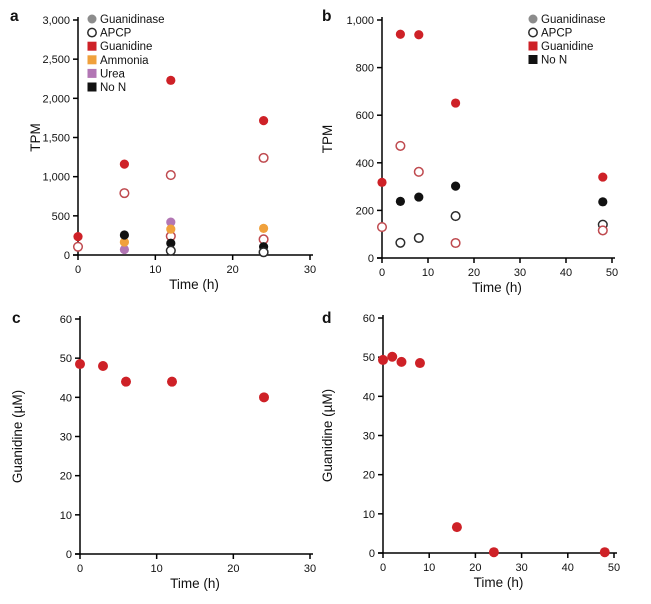 This screenshot has height=604, width=651. What do you see at coordinates (56, 21) in the screenshot?
I see `y-tick-label: 3,000` at bounding box center [56, 21].